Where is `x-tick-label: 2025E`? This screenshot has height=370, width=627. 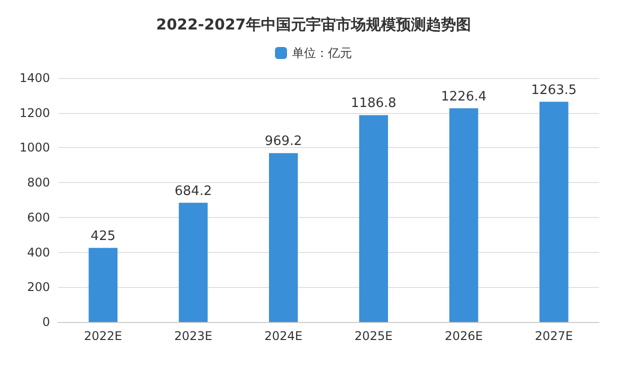 x-tick-label: 2025E is located at coordinates (373, 336).